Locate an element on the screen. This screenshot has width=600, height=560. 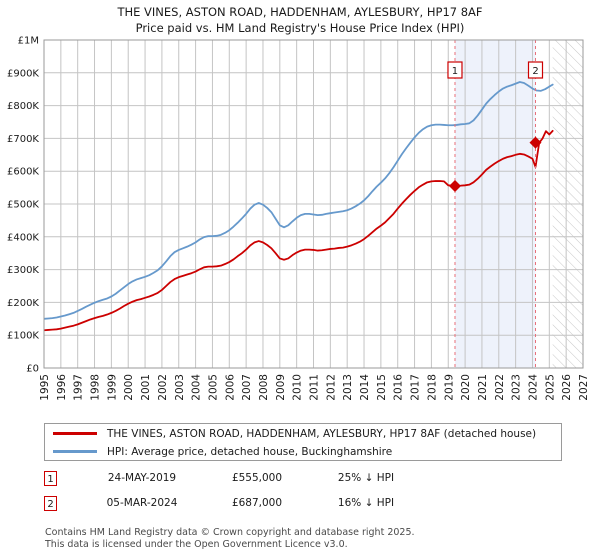
table-row: 2 05-MAR-2024 £687,000 16% ↓ HPI is located at coordinates (254, 506).